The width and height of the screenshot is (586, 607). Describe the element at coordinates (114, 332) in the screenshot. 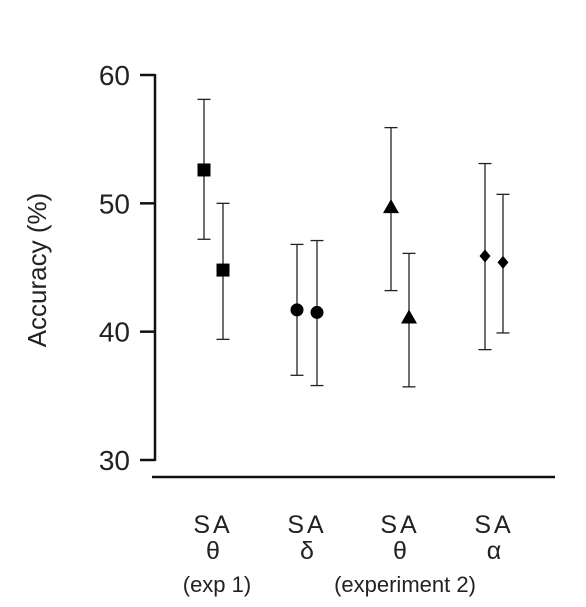

I see `y-tick-label: 40` at that location.